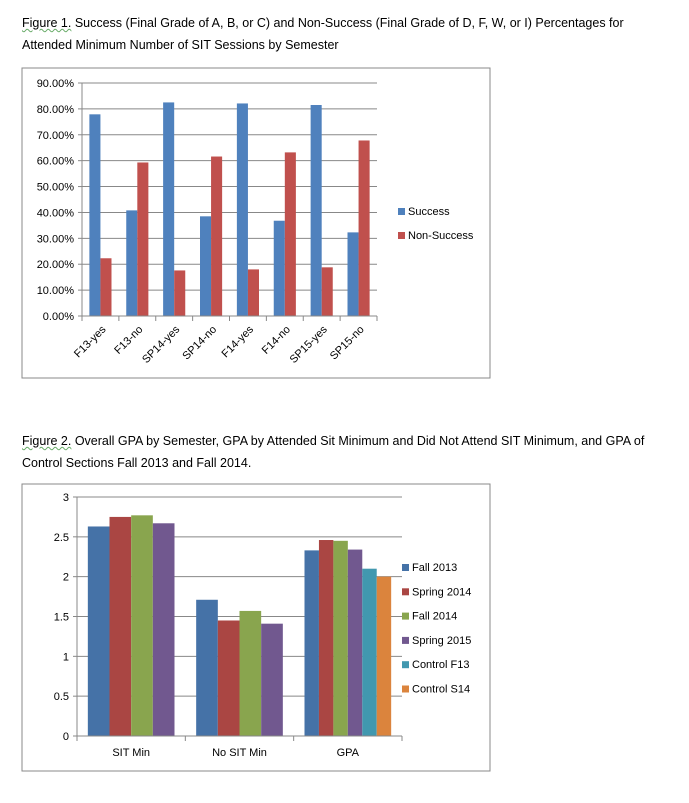 The width and height of the screenshot is (689, 803). What do you see at coordinates (56, 110) in the screenshot?
I see `y-tick-label: 80.00%` at bounding box center [56, 110].